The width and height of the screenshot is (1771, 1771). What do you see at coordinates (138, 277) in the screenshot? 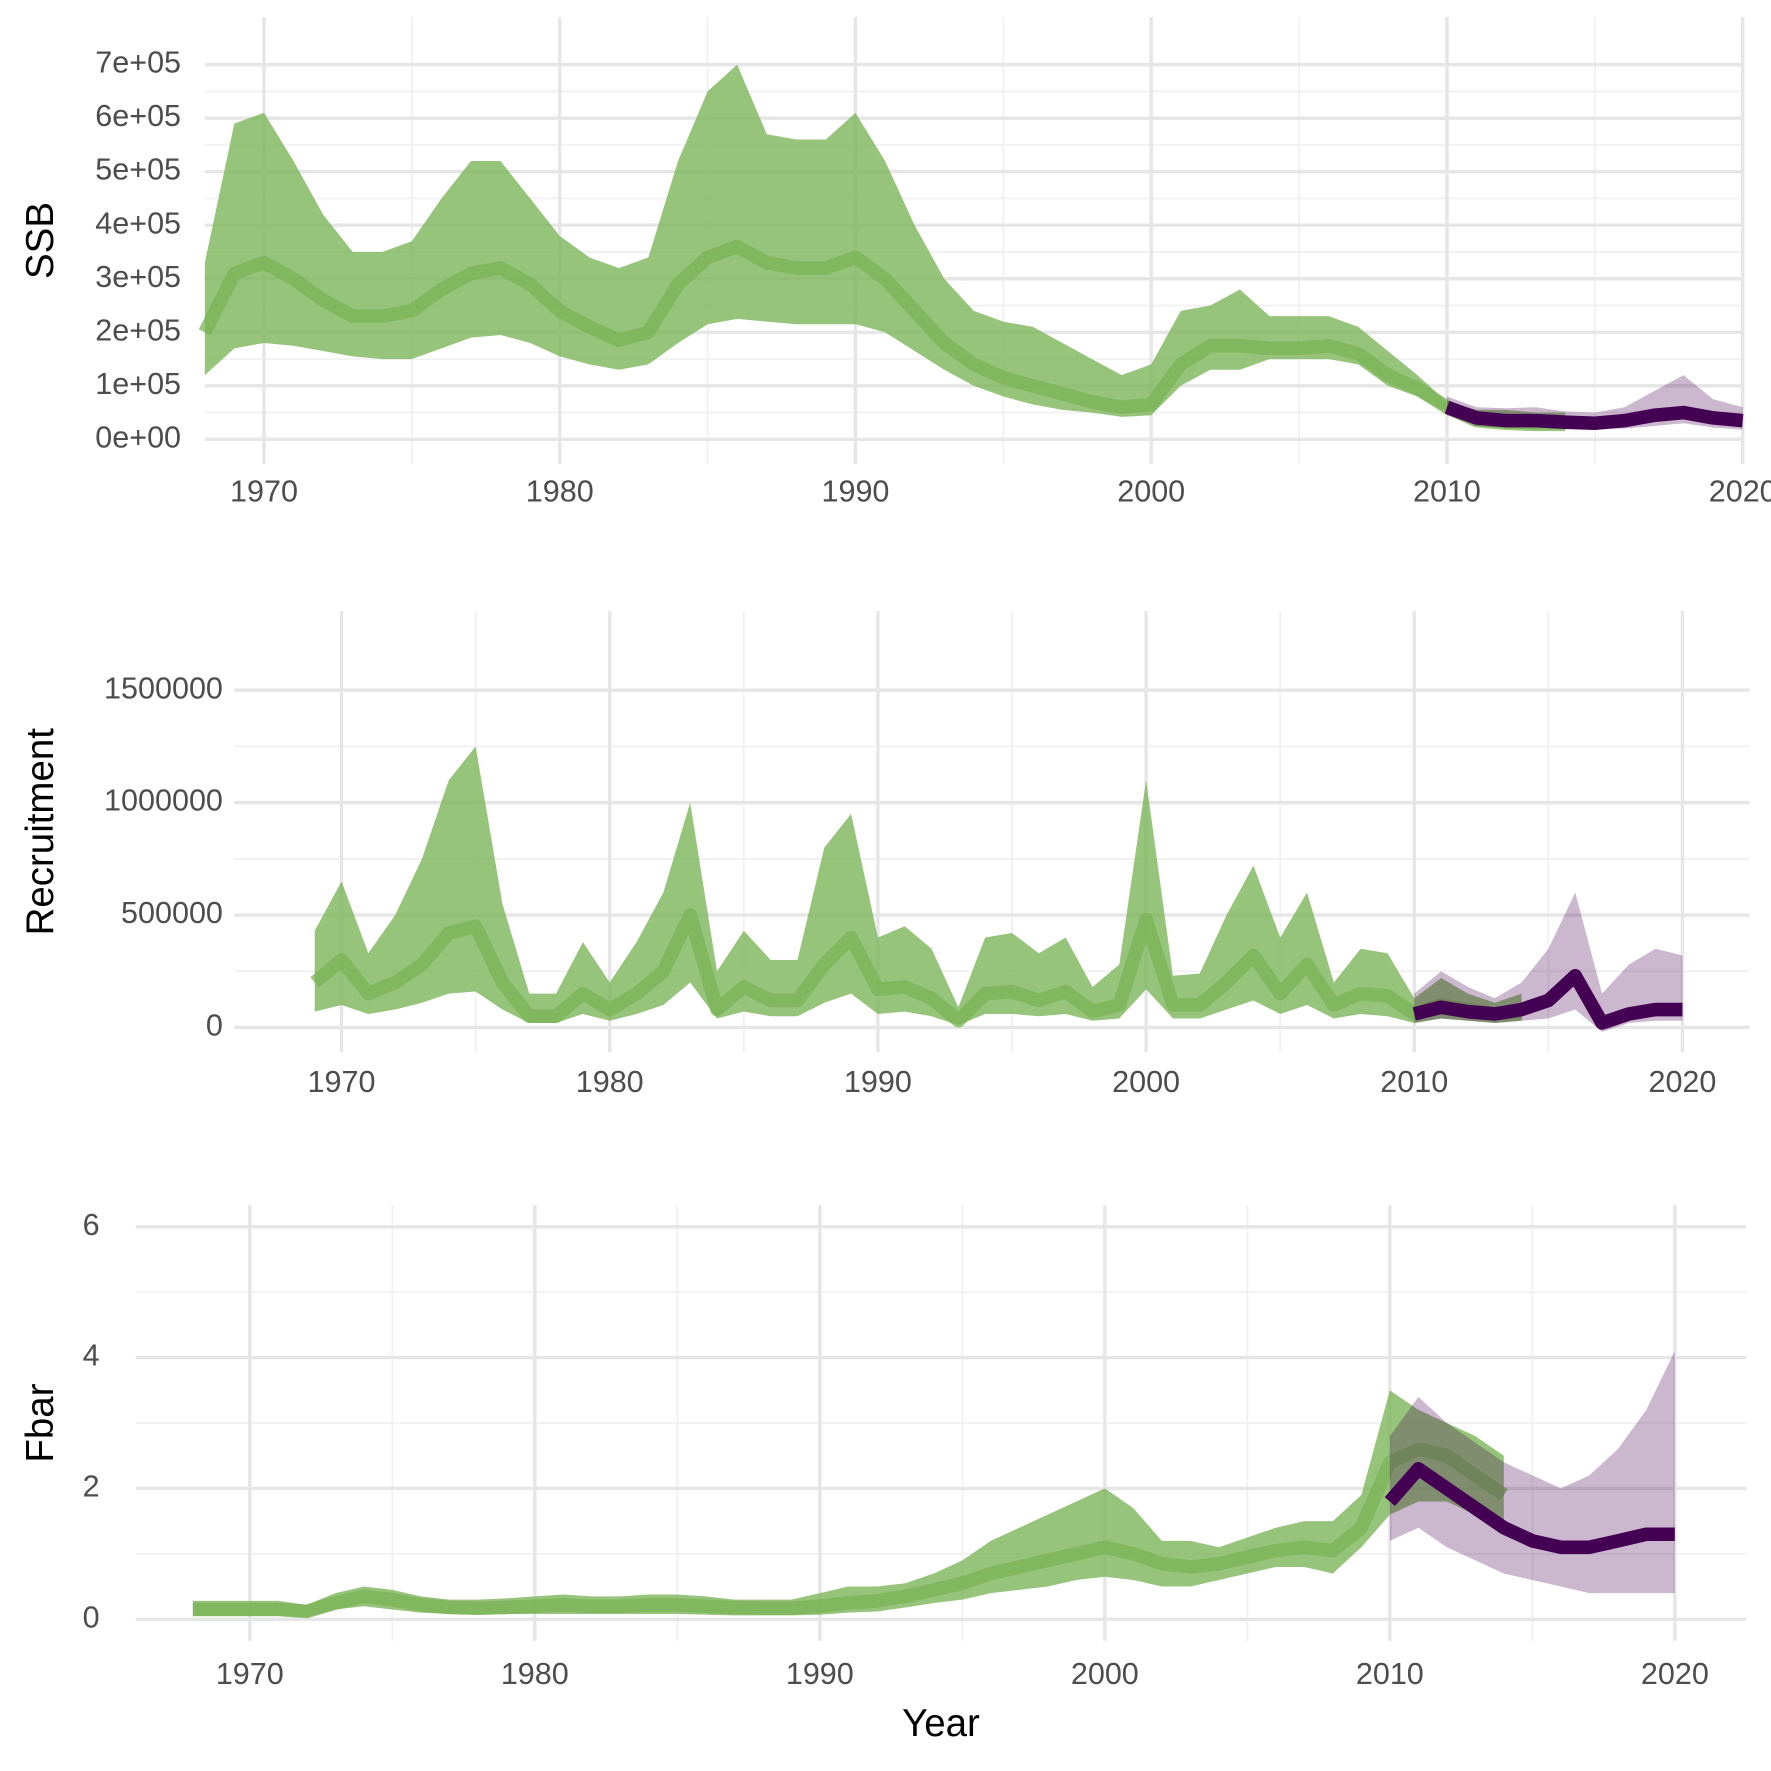
I see `y-tick-label: 3e+05` at bounding box center [138, 277].